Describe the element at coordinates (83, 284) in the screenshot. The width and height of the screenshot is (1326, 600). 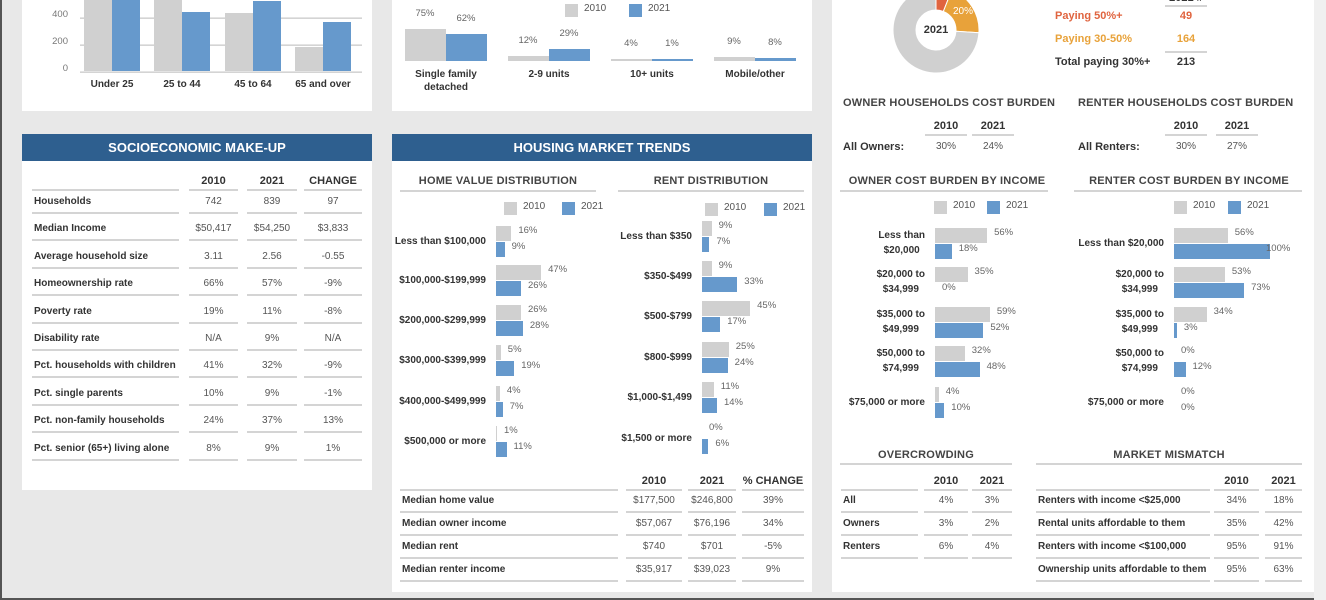
I see `row-label: Homeownership rate` at that location.